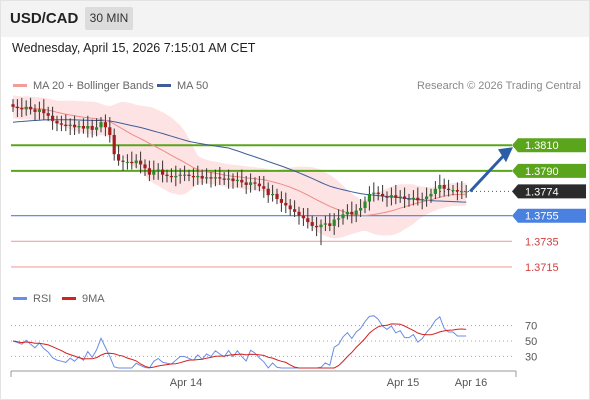 The height and width of the screenshot is (400, 590). What do you see at coordinates (542, 217) in the screenshot?
I see `level-label-1.3755: 1.3755` at bounding box center [542, 217].